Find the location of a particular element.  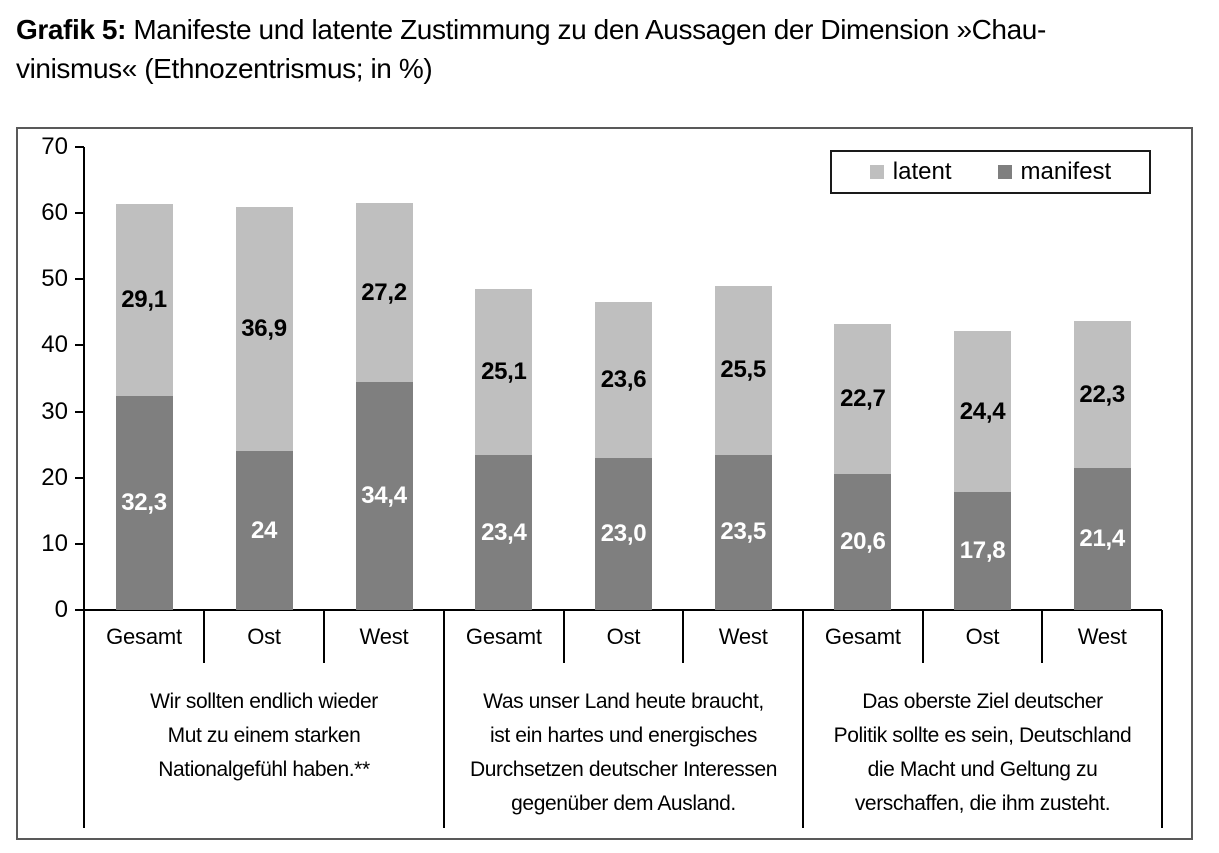

legend-label-latent: latent is located at coordinates (922, 171).